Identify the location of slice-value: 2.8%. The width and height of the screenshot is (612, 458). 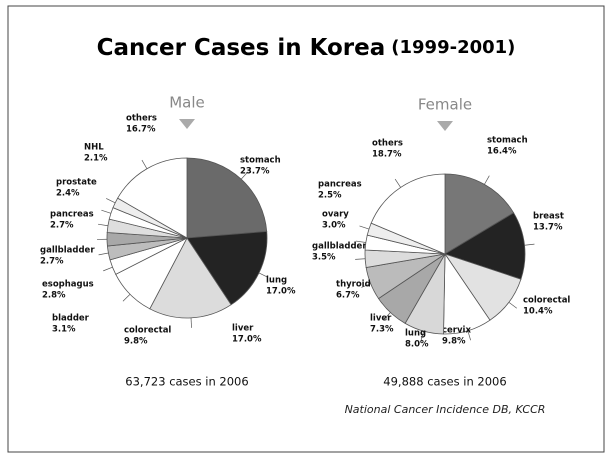
(54, 296).